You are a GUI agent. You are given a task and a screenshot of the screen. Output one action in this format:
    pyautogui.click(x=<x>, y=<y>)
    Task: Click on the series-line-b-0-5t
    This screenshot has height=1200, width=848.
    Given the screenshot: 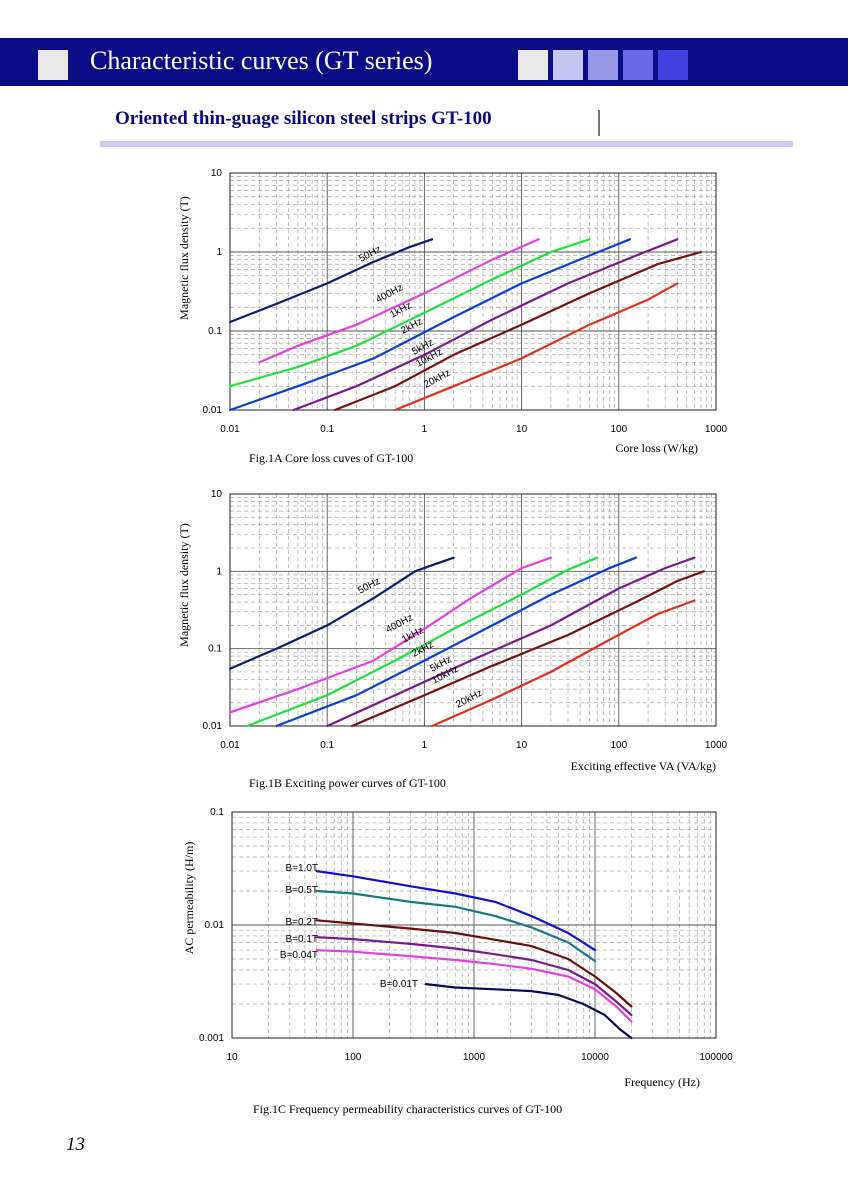 What is the action you would take?
    pyautogui.click(x=456, y=926)
    